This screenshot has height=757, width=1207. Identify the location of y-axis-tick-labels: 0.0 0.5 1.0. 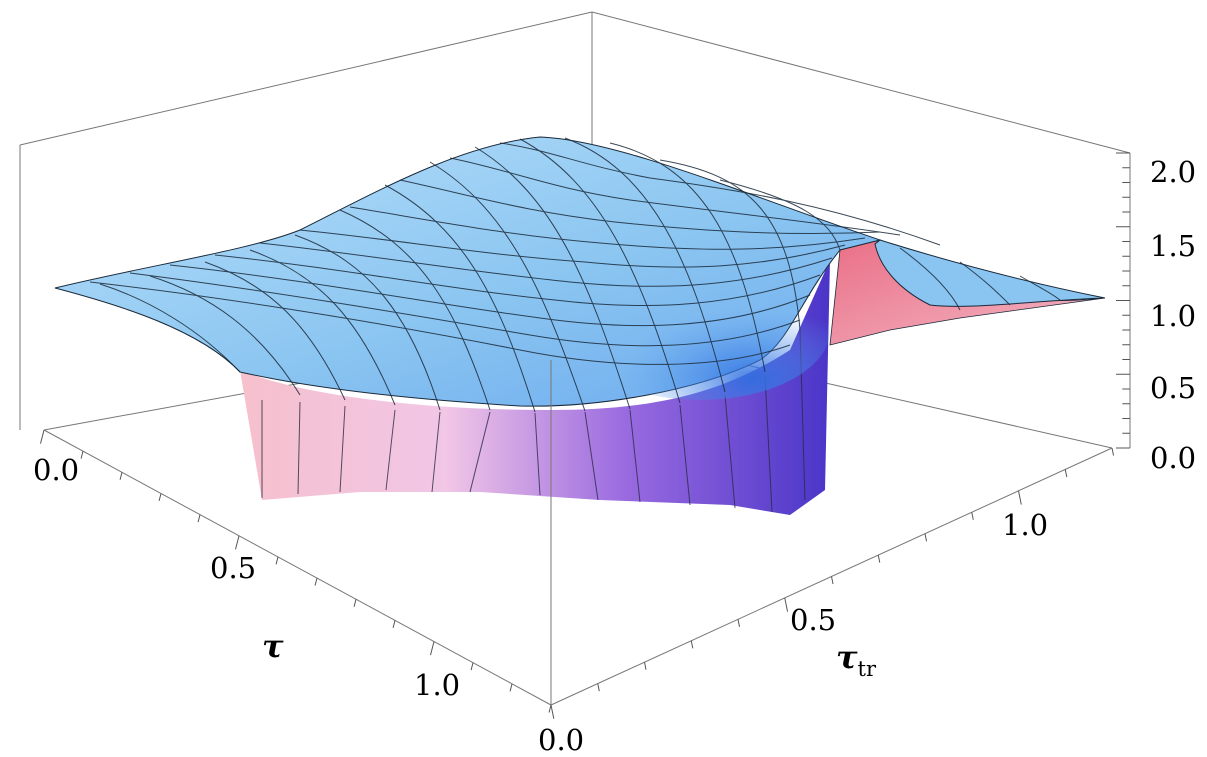
(793, 632).